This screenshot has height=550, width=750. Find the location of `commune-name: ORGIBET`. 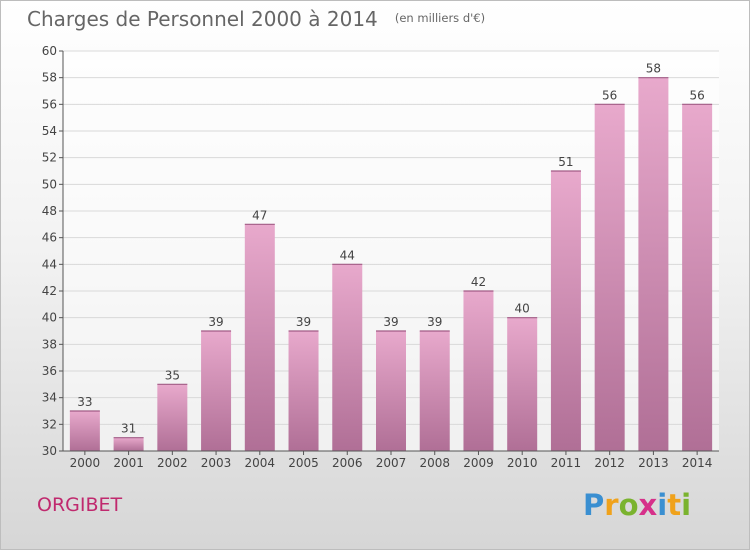

commune-name: ORGIBET is located at coordinates (80, 505).